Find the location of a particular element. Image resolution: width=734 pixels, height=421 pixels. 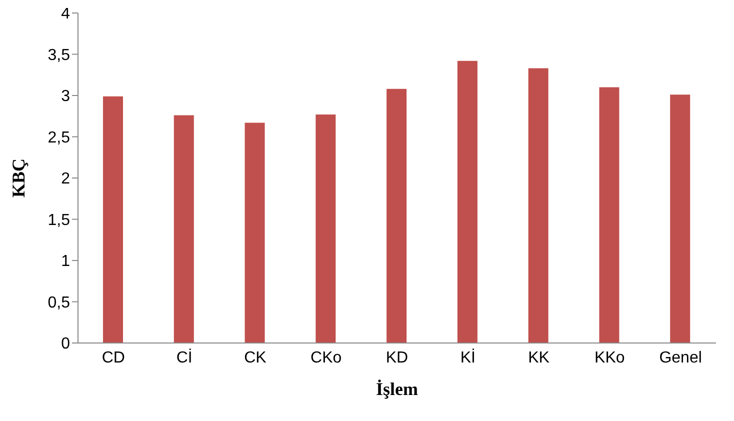

y-tick-label: 1,5 is located at coordinates (59, 220).